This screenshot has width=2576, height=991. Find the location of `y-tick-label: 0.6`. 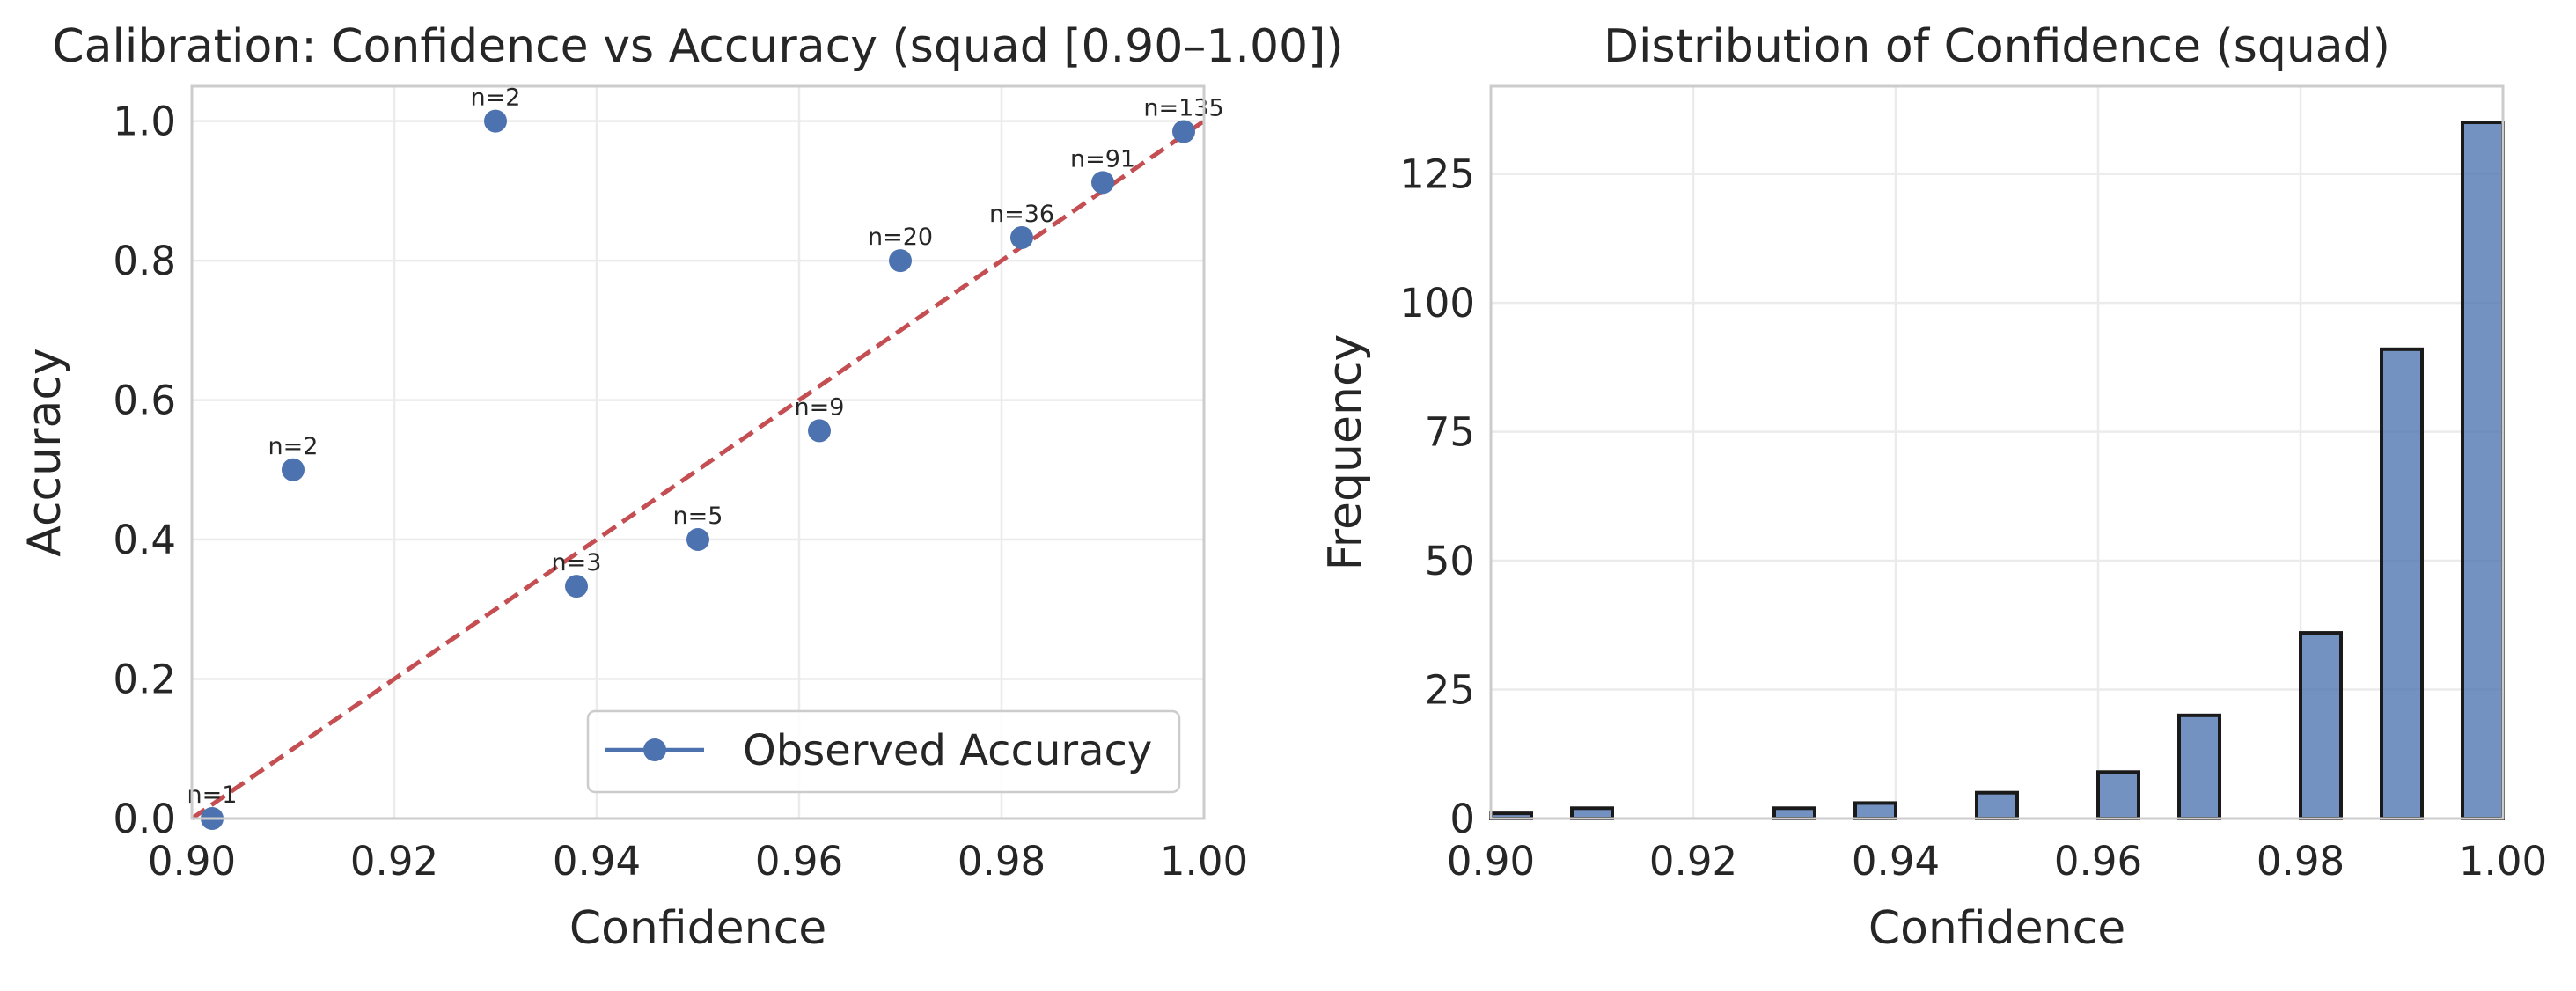

y-tick-label: 0.6 is located at coordinates (144, 401).